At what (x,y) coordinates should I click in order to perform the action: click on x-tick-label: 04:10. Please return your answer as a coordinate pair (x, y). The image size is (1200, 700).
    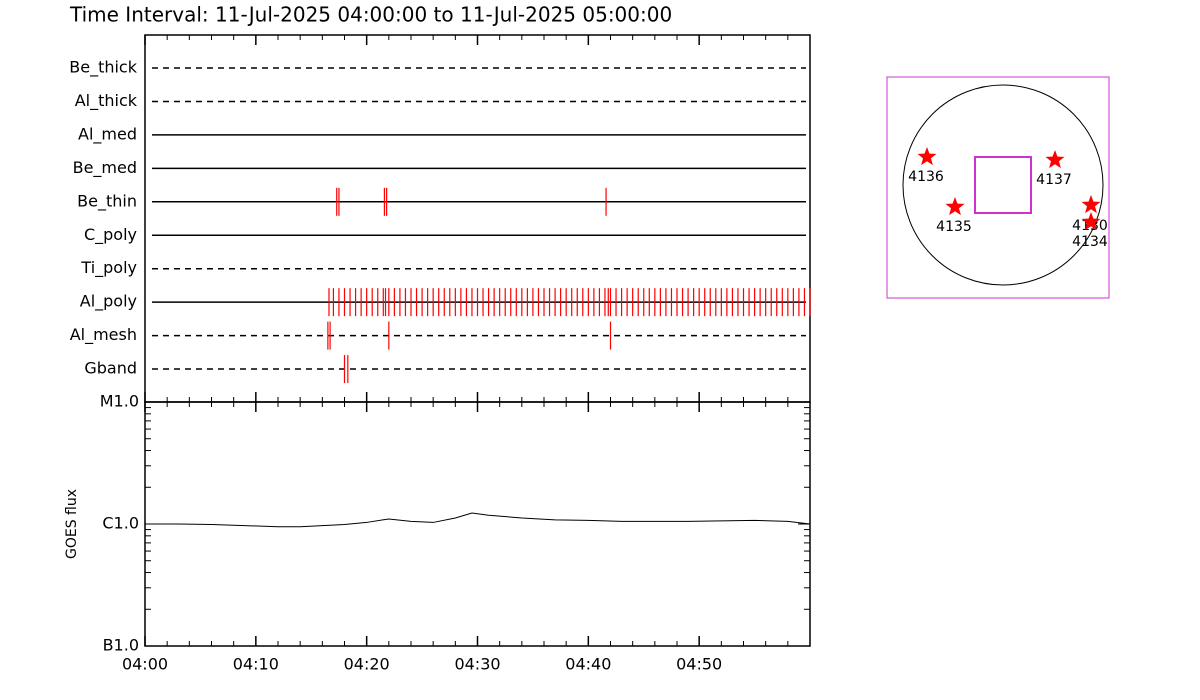
    Looking at the image, I should click on (256, 664).